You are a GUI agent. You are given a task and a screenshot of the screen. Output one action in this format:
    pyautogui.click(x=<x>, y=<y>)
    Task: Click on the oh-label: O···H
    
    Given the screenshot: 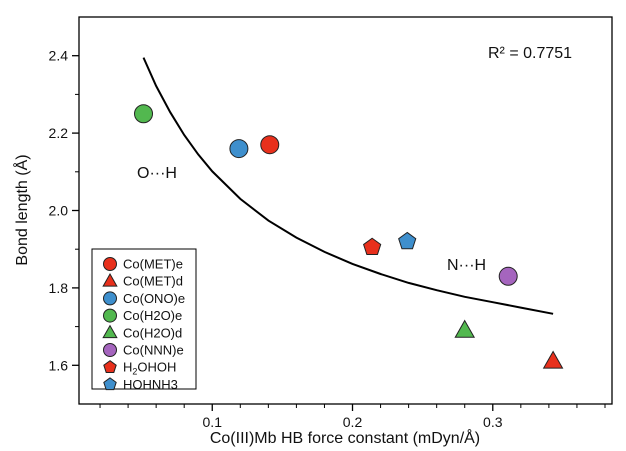 What is the action you would take?
    pyautogui.click(x=157, y=173)
    